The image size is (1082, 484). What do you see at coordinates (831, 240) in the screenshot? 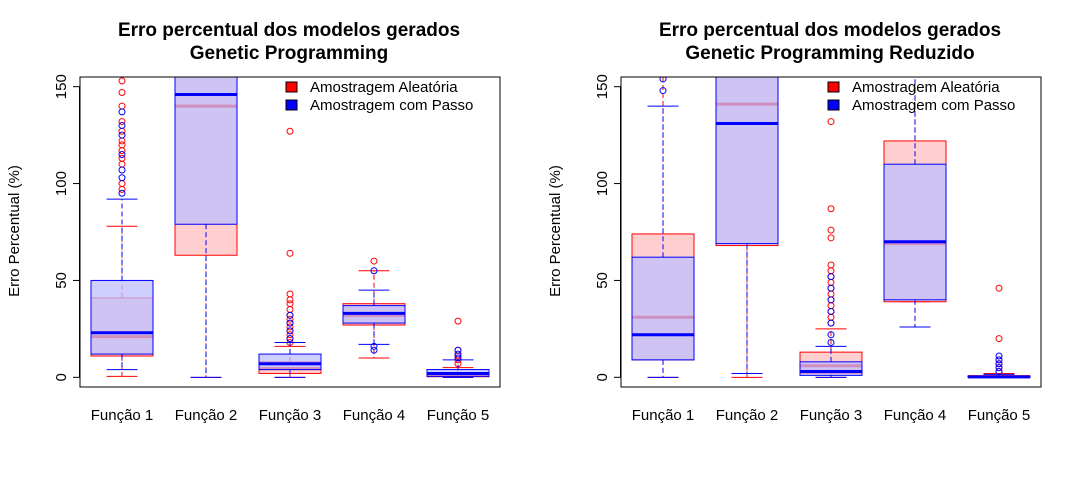
I see `box-funcao-3-amostragem-aleatoria` at bounding box center [831, 240].